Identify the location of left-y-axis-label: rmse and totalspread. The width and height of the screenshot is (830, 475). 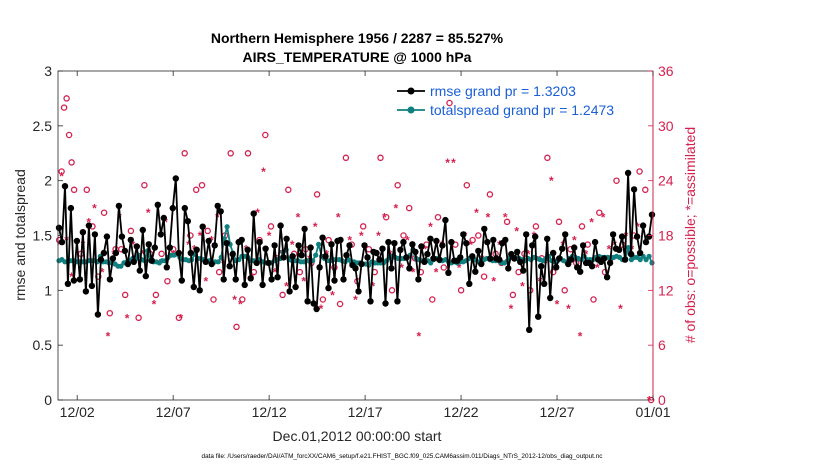
(20, 235).